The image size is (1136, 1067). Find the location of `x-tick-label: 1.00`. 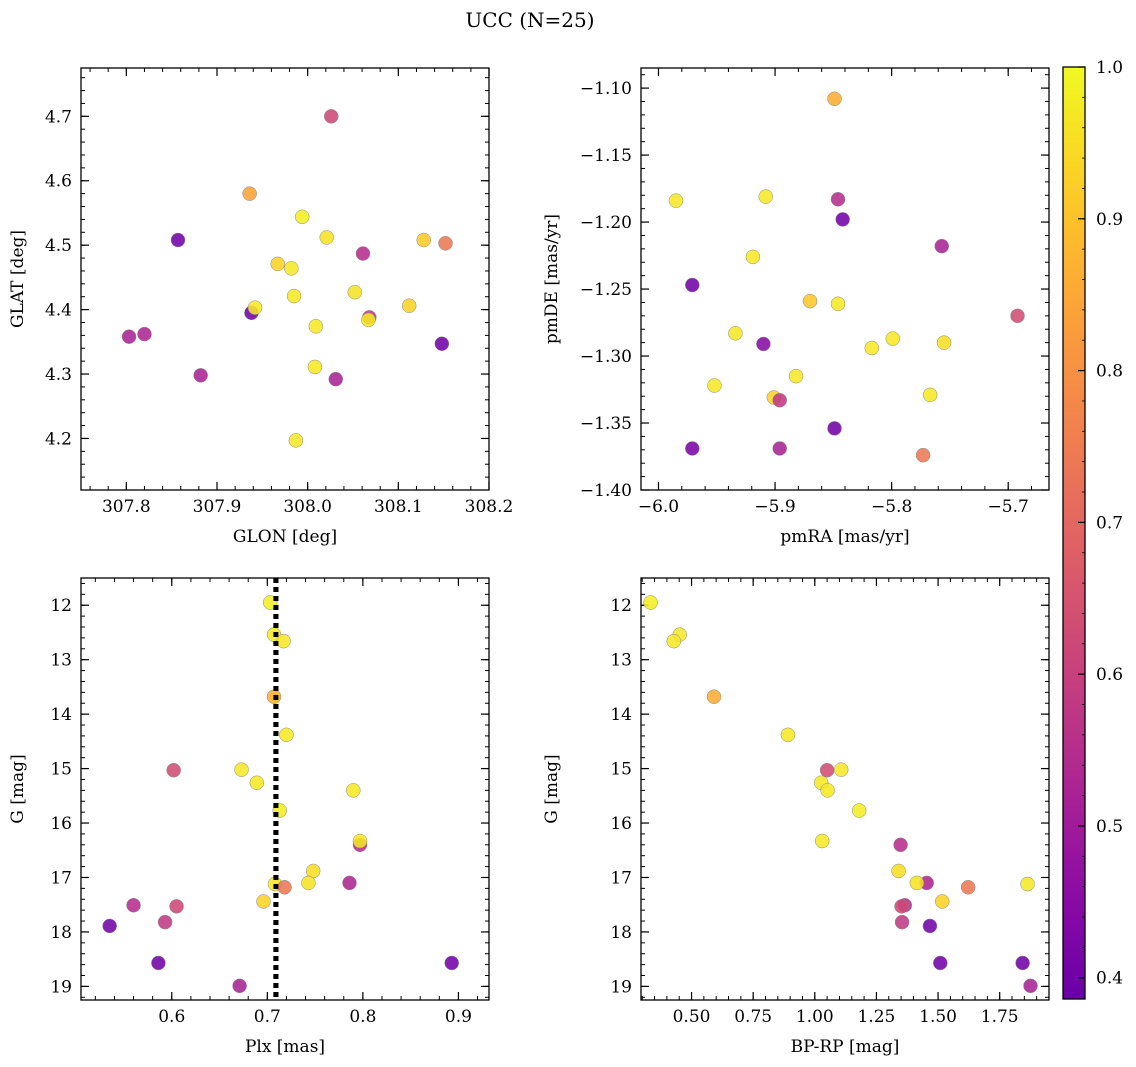

x-tick-label: 1.00 is located at coordinates (815, 1017).